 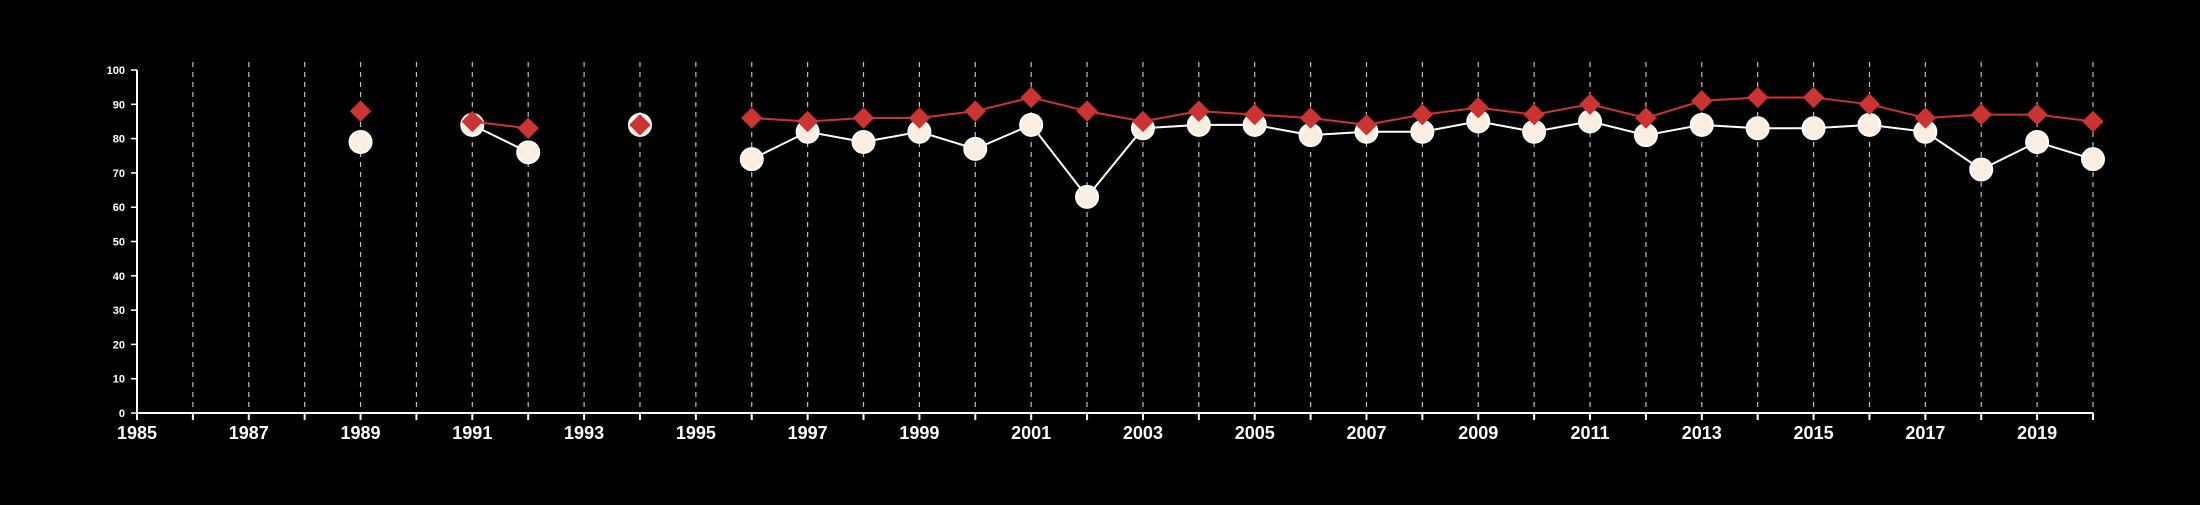 What do you see at coordinates (863, 142) in the screenshot?
I see `circle-point-1998` at bounding box center [863, 142].